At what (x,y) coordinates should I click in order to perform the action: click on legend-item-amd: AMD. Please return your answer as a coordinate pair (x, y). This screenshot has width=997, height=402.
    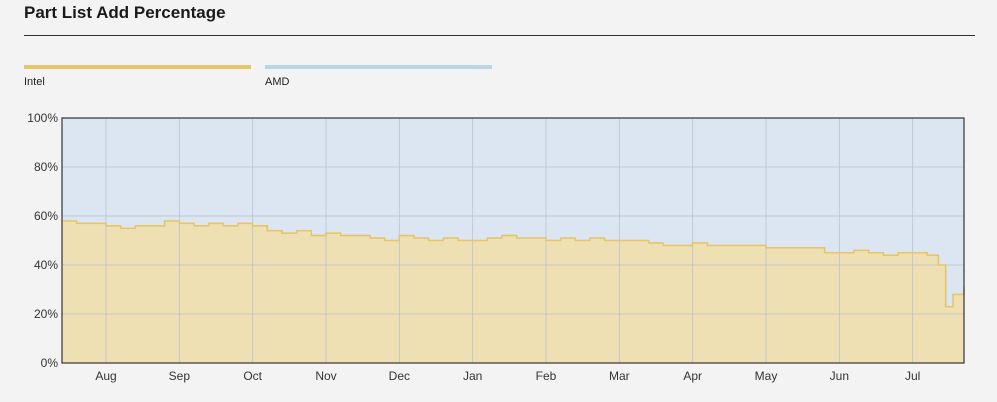
    Looking at the image, I should click on (378, 76).